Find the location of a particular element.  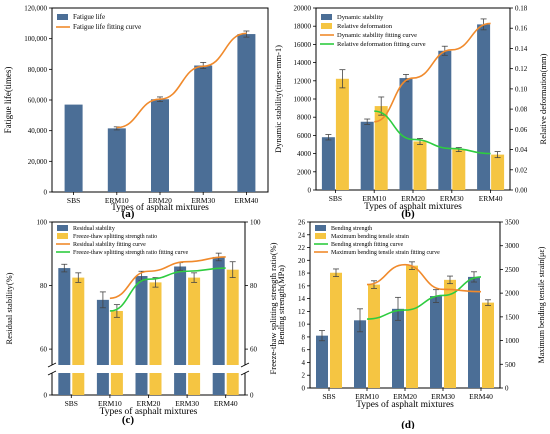

legend-label: Fatigue life is located at coordinates (89, 17).